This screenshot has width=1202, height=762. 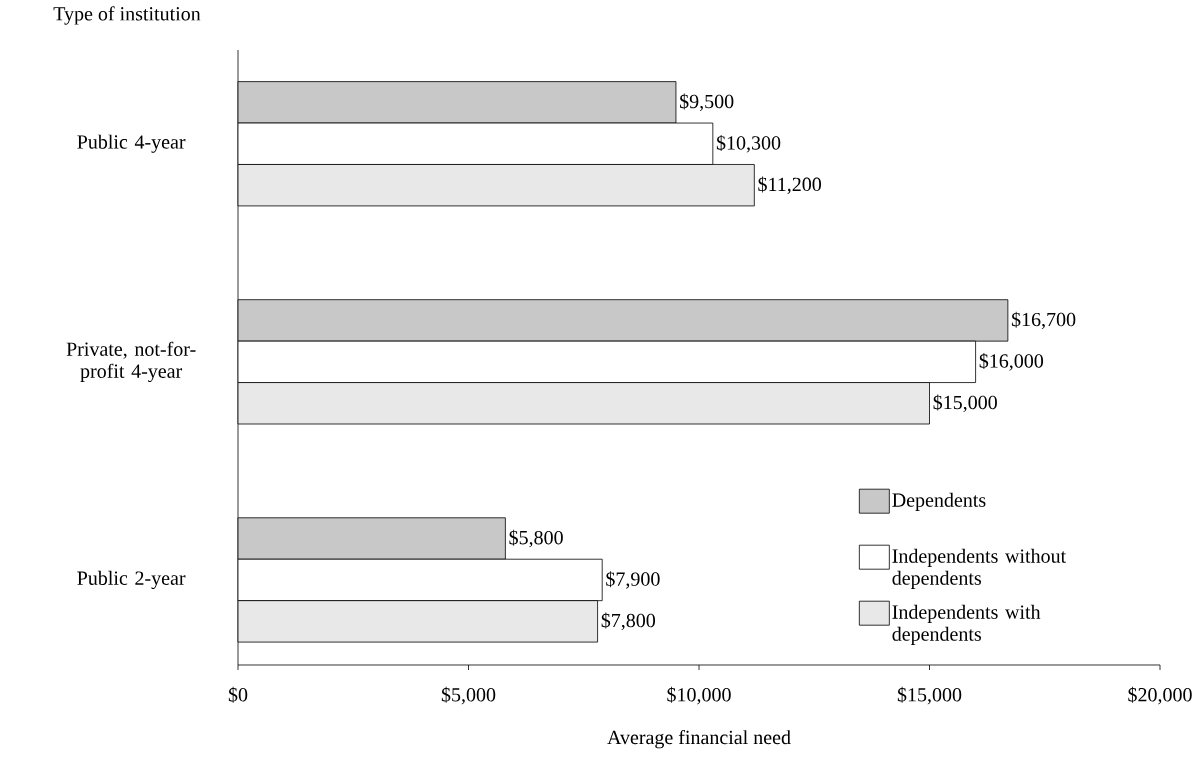 I want to click on data-label: $9,500, so click(x=707, y=102).